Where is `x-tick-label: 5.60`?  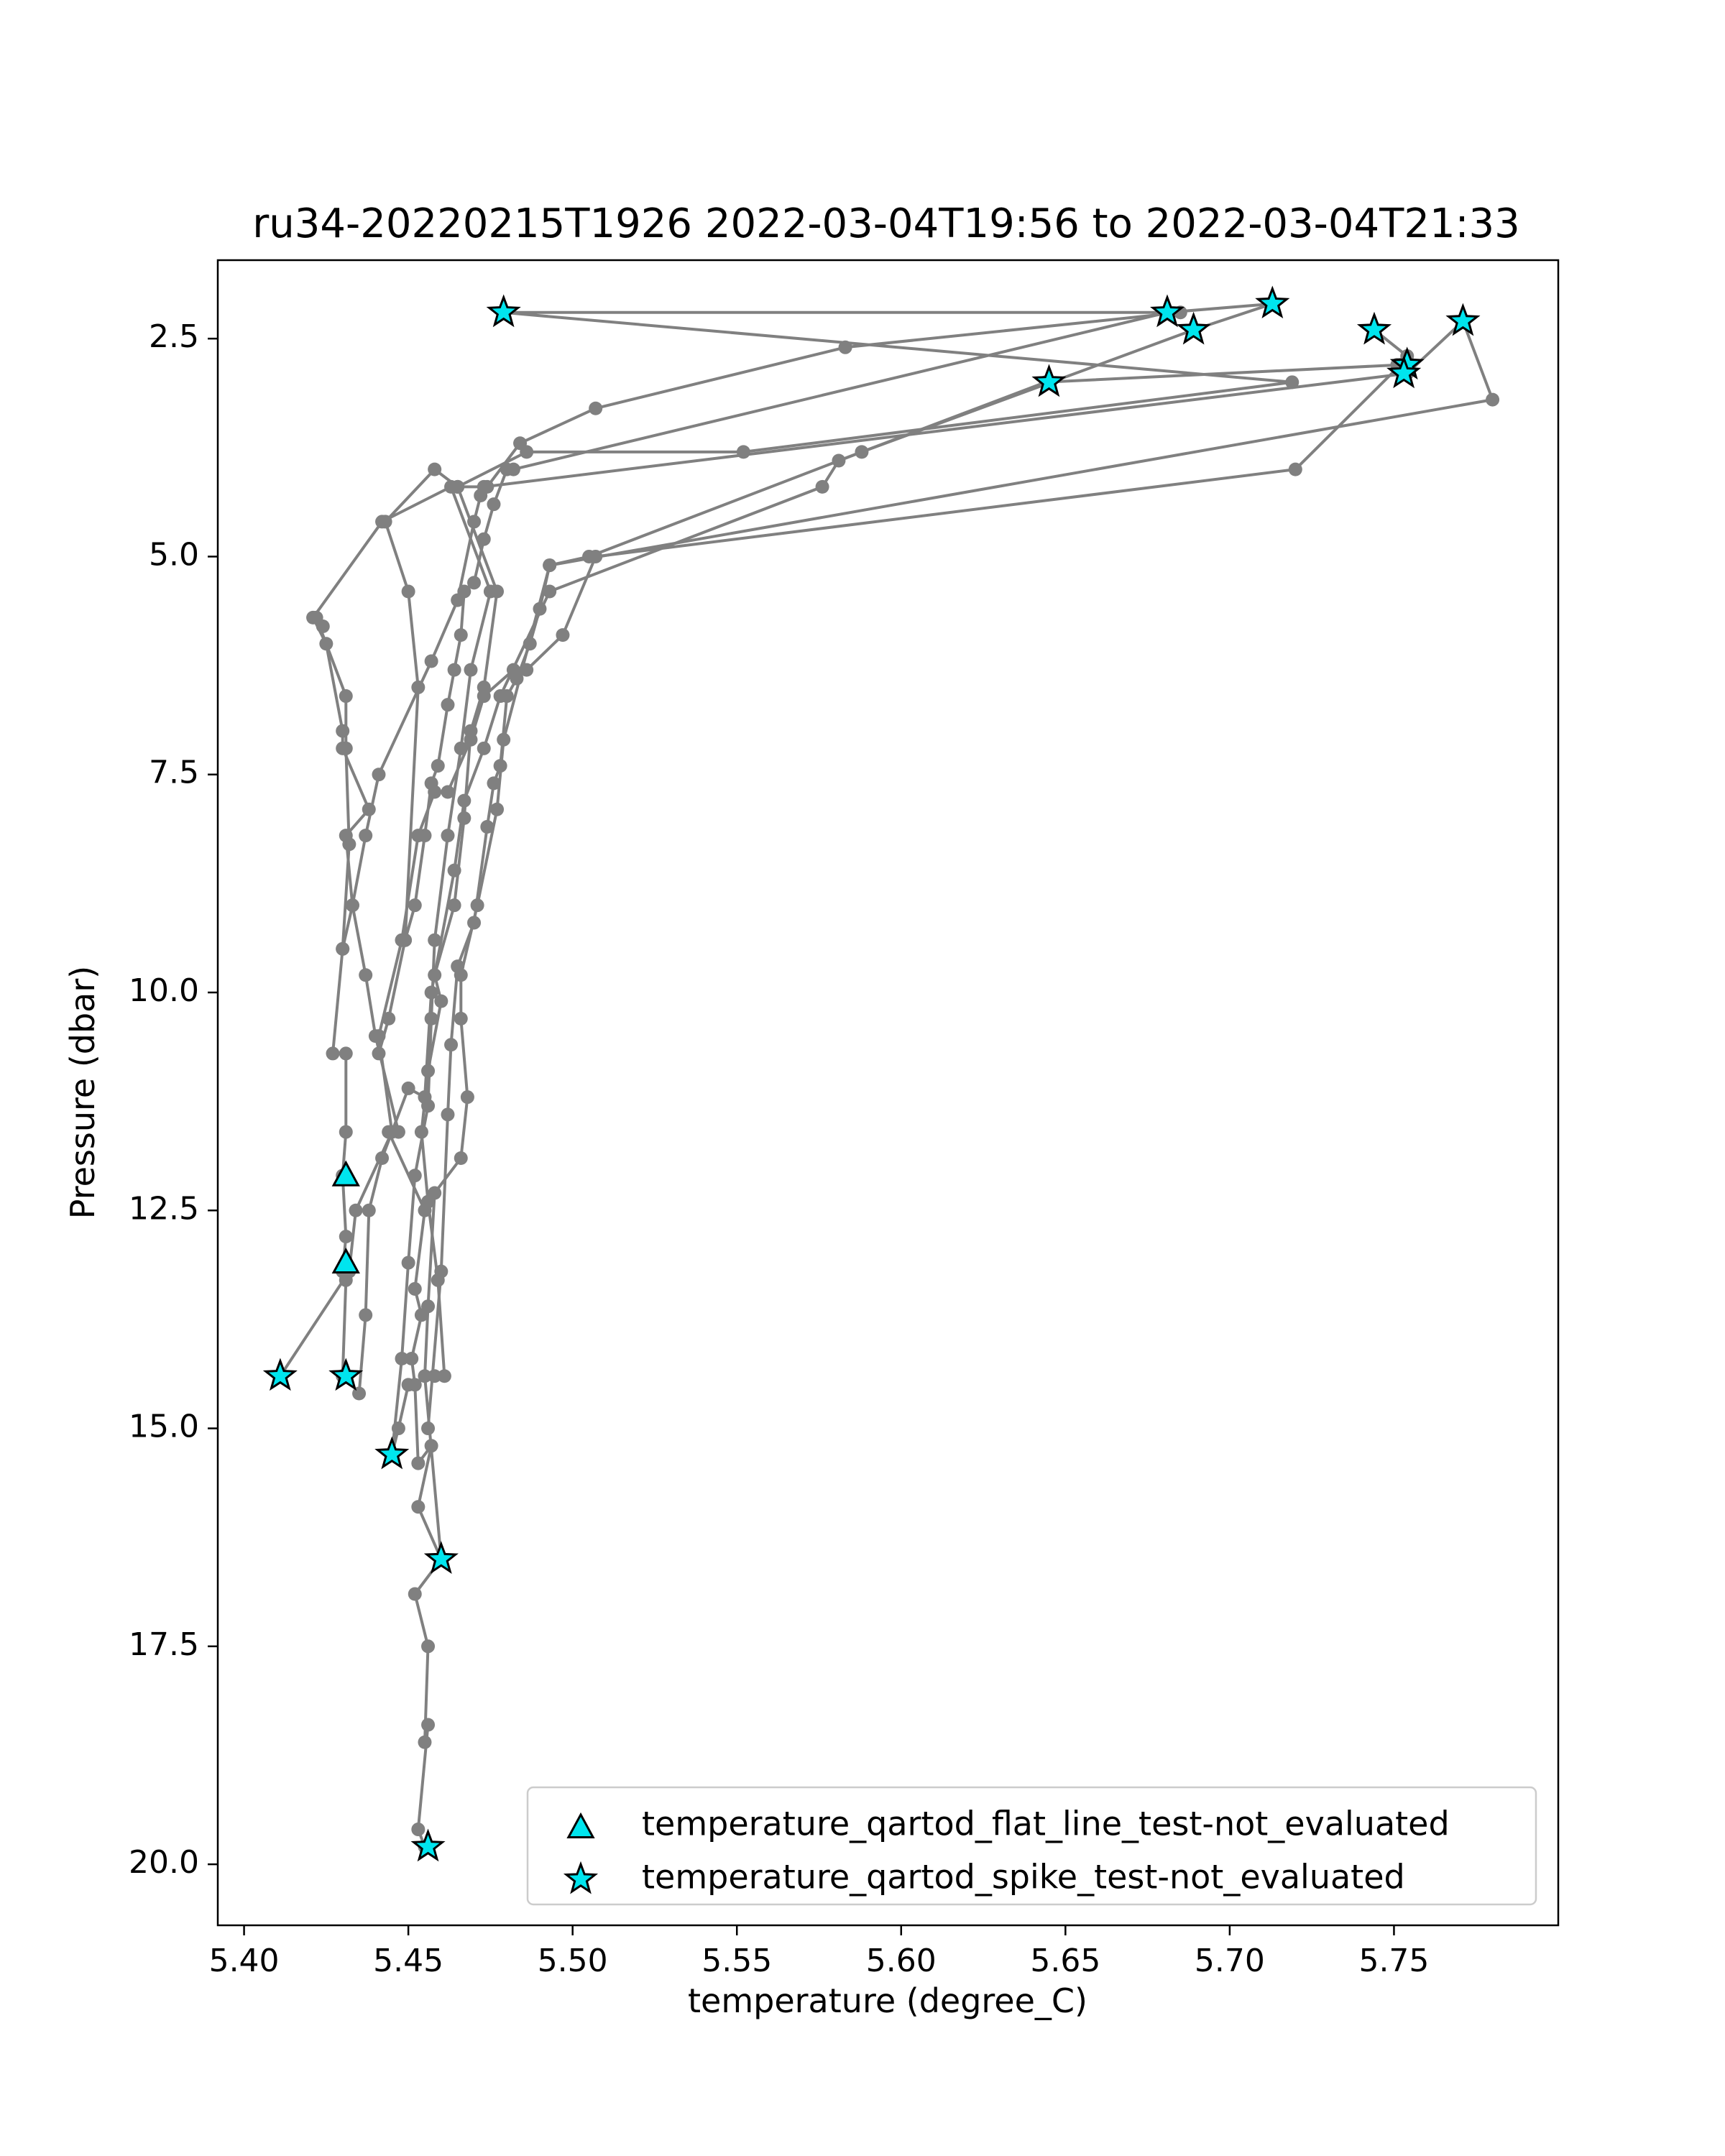 x-tick-label: 5.60 is located at coordinates (901, 1961).